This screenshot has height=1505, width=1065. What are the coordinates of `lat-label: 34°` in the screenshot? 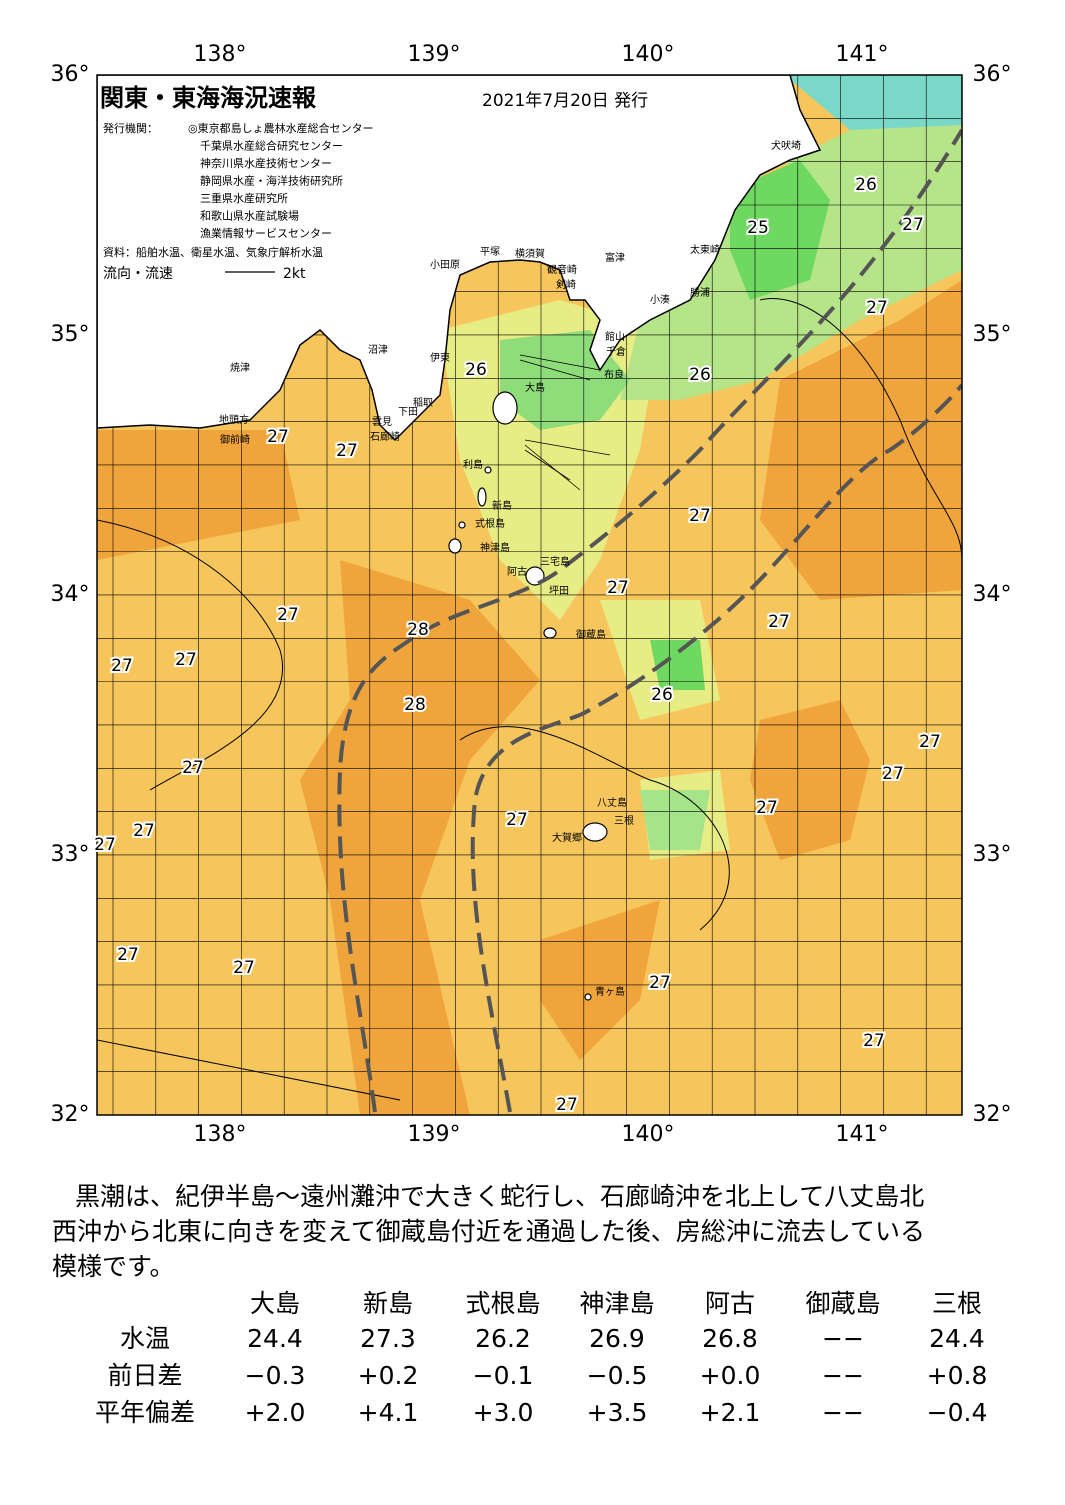 It's located at (70, 594).